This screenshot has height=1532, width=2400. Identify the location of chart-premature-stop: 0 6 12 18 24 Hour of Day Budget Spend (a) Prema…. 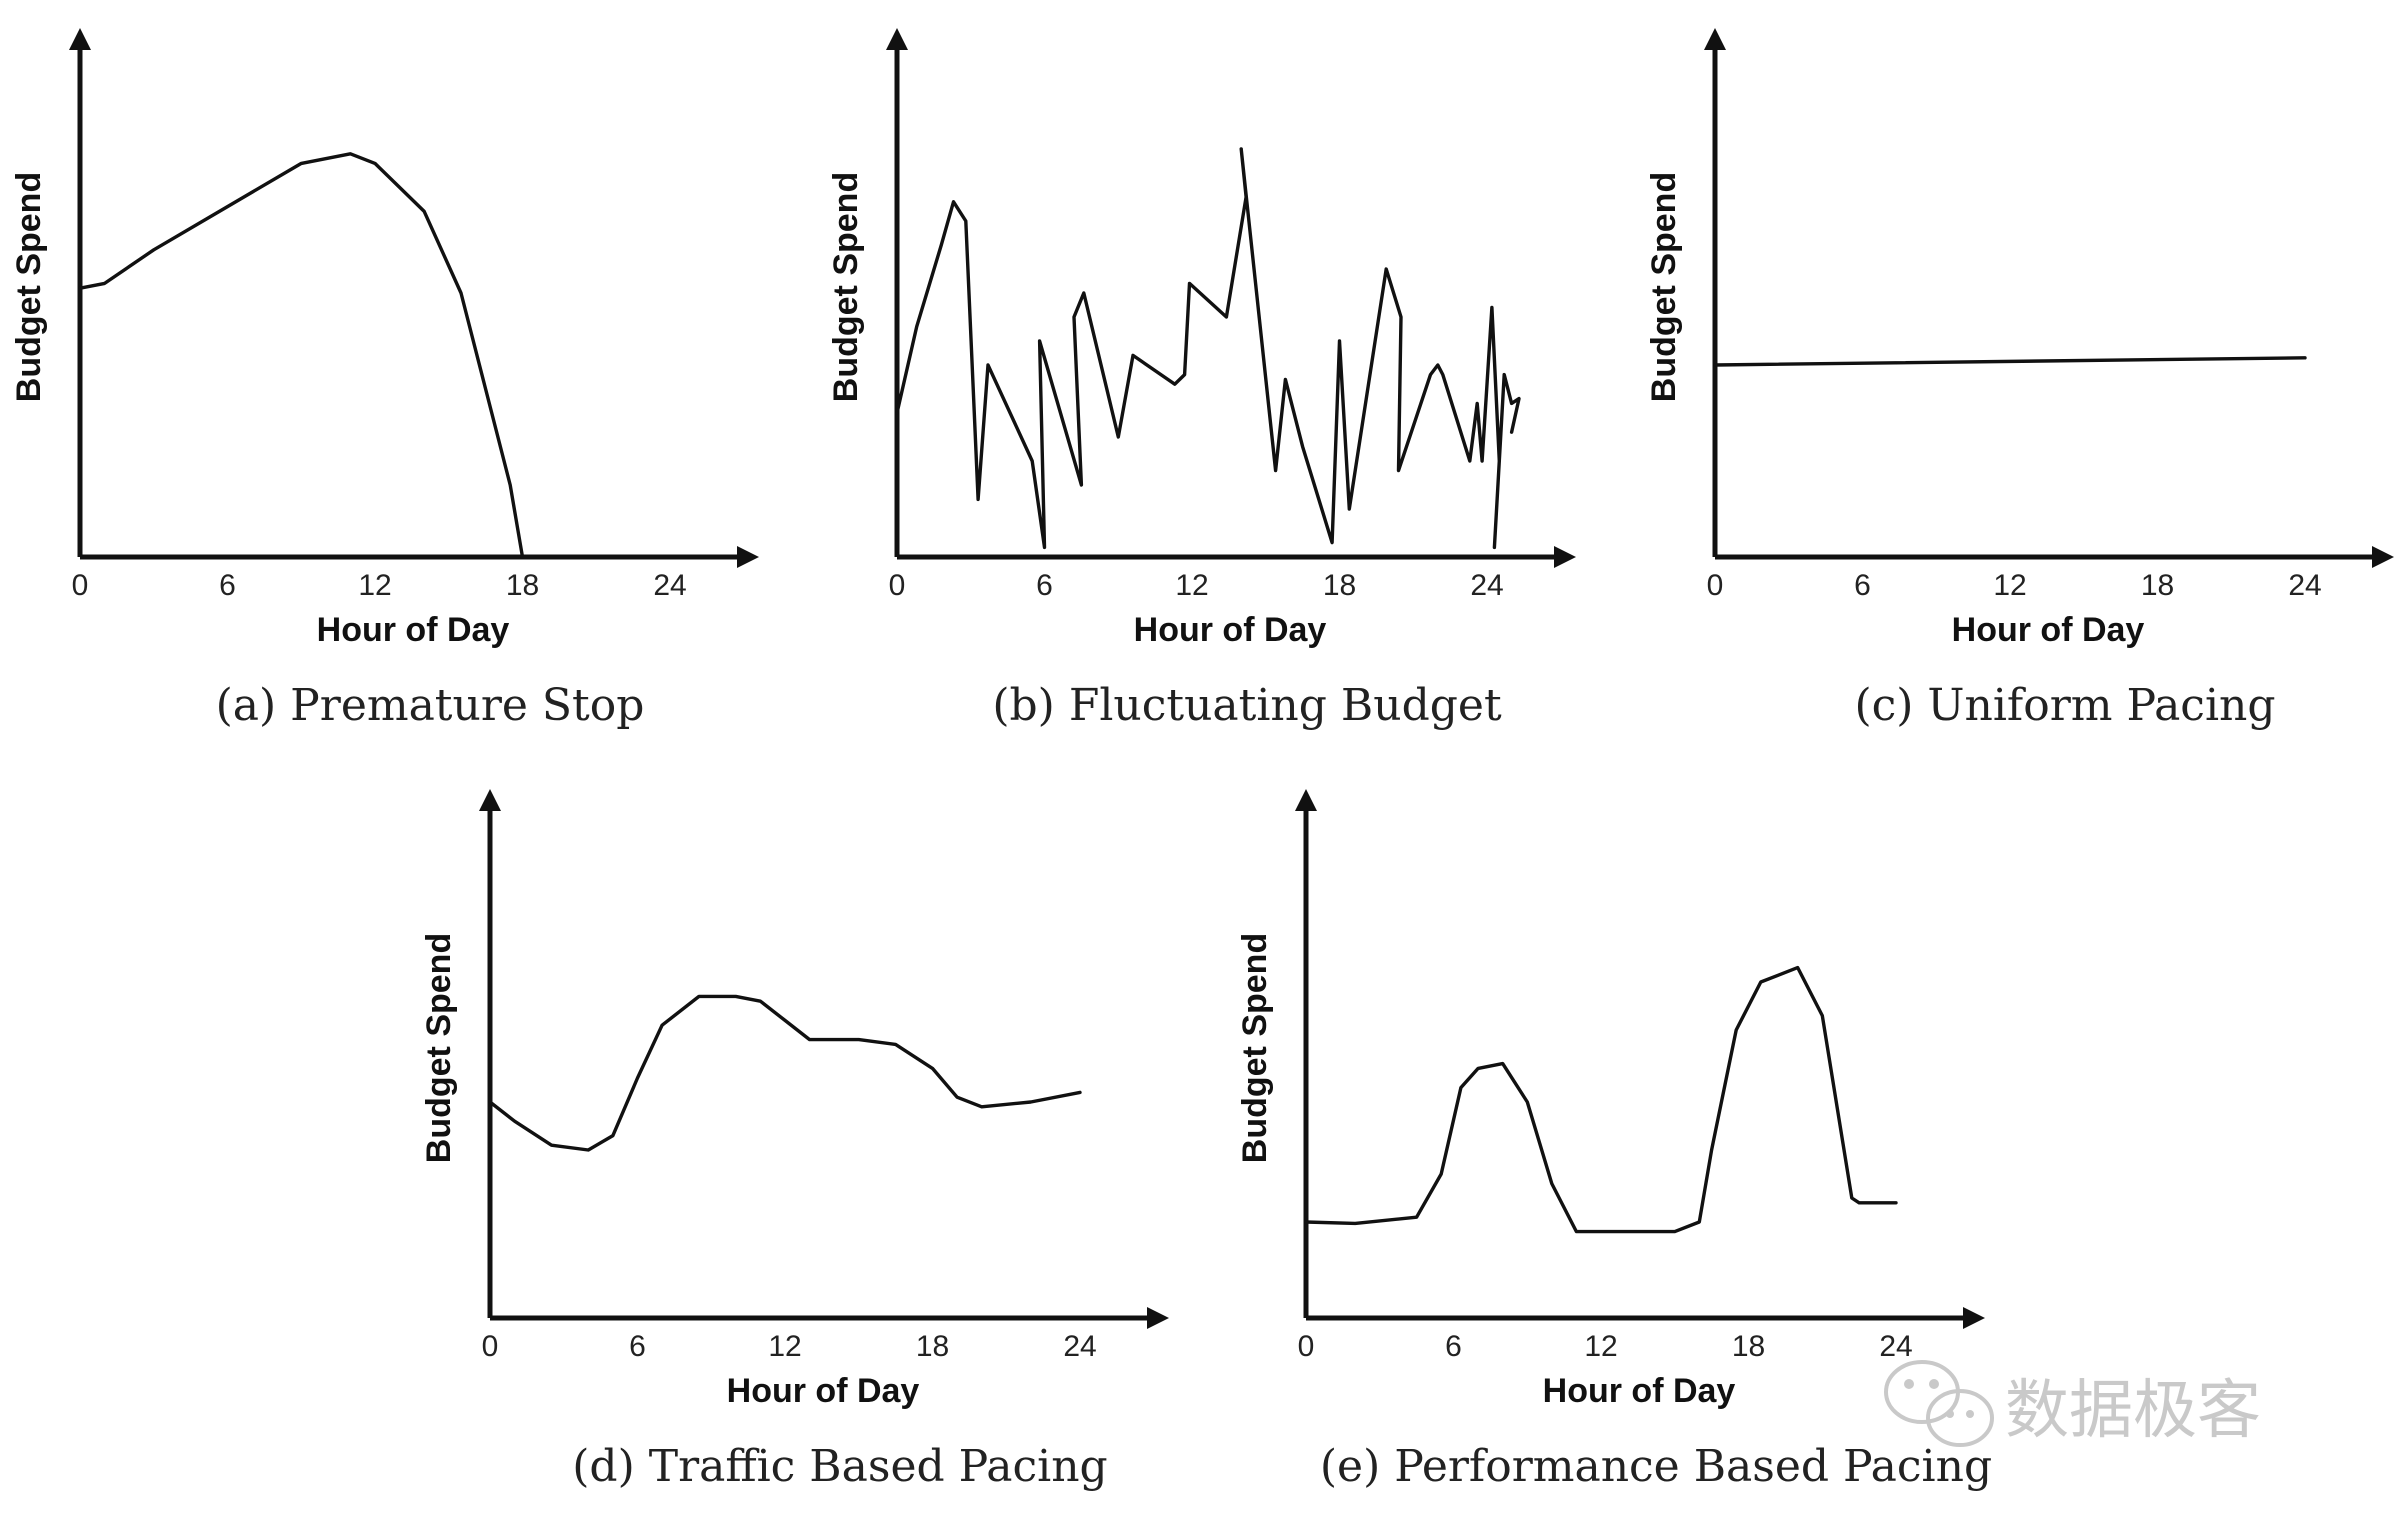
(384, 379).